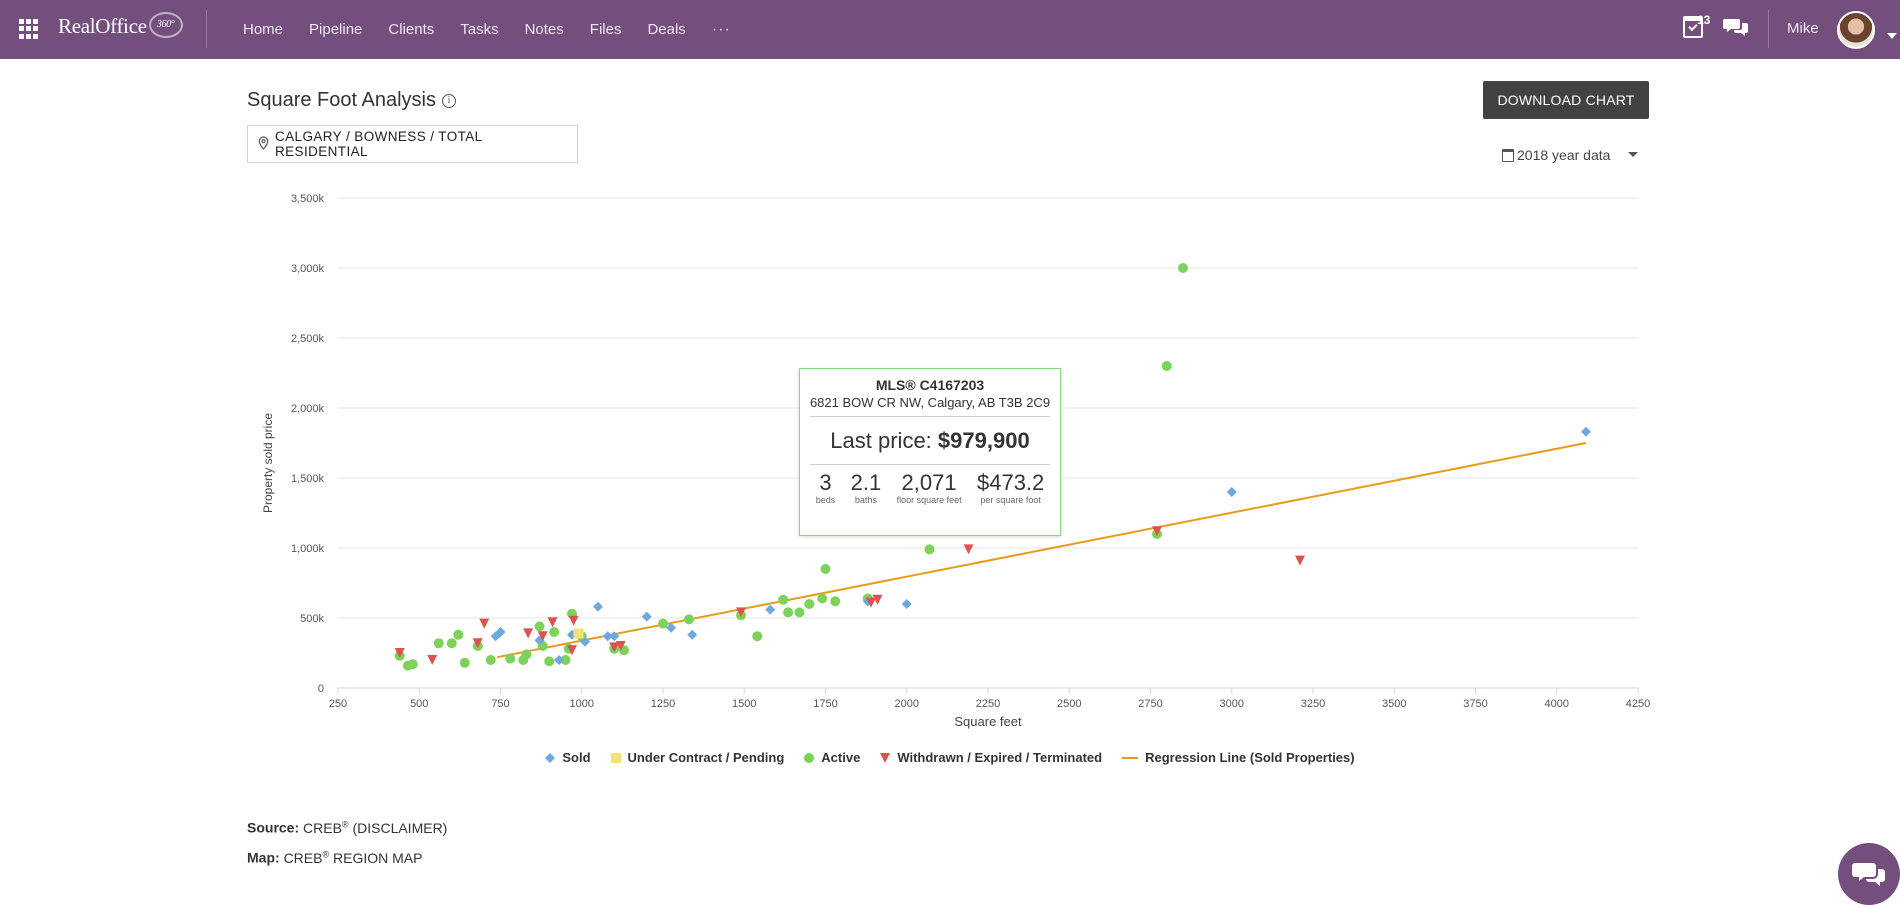  I want to click on x-tick-label: 1250, so click(663, 704).